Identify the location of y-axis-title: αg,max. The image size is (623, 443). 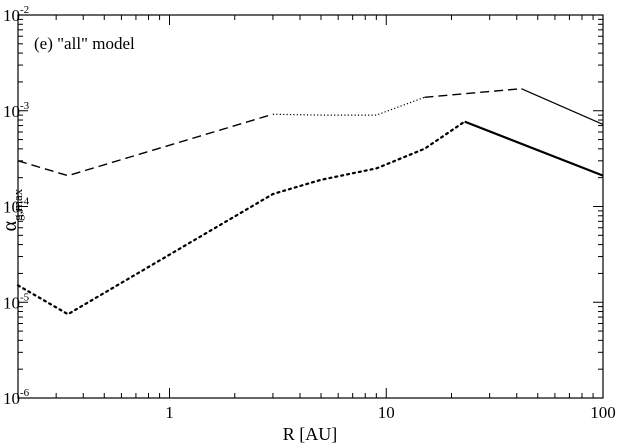
(12, 209).